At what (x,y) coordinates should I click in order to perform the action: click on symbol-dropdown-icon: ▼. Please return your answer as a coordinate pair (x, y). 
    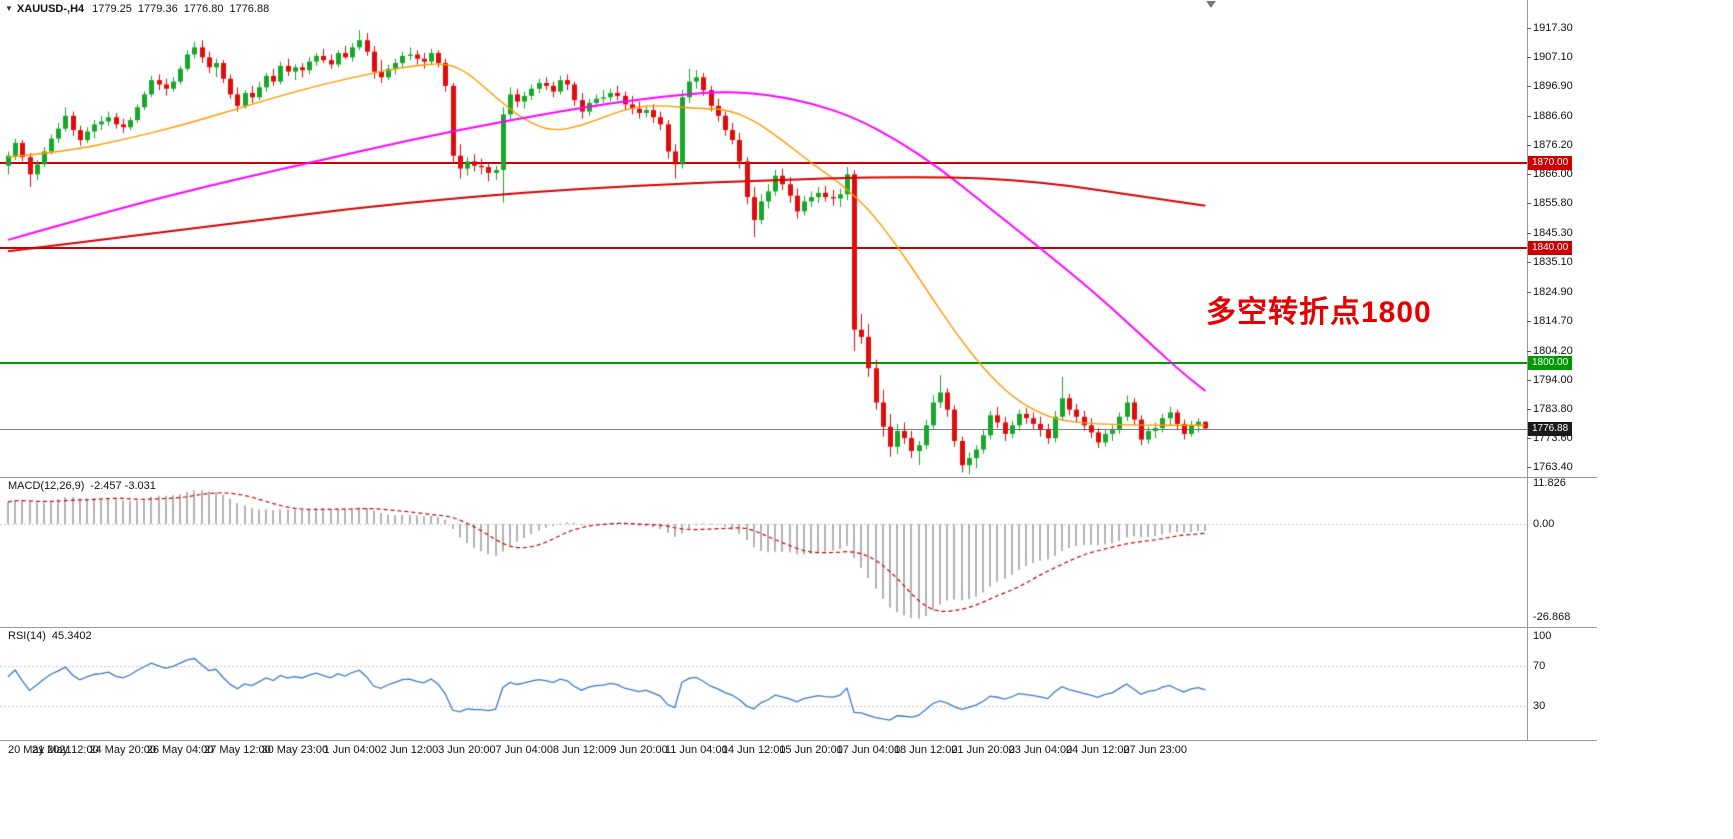
    Looking at the image, I should click on (9, 8).